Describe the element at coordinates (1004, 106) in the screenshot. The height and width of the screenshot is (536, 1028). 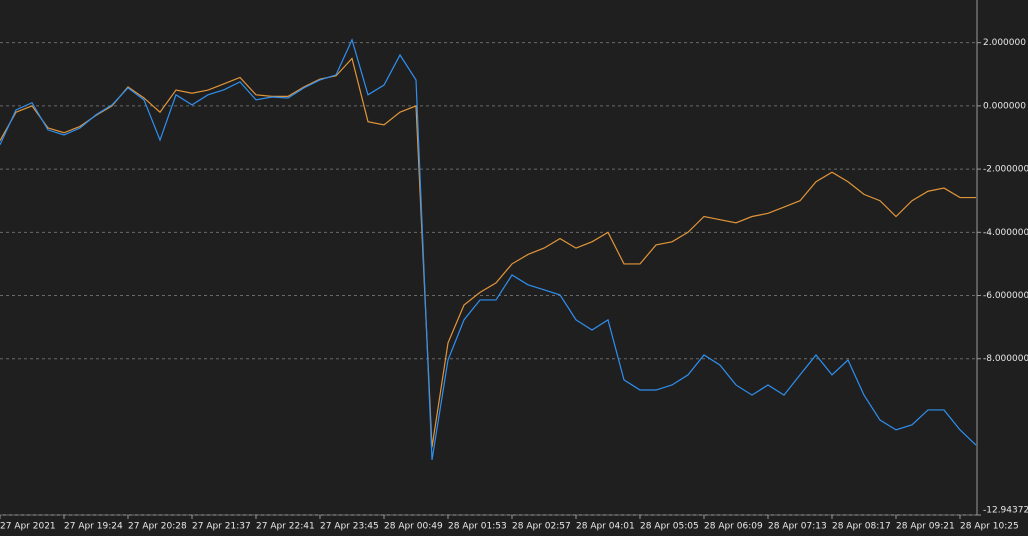
I see `y-tick-label: 0.000000` at that location.